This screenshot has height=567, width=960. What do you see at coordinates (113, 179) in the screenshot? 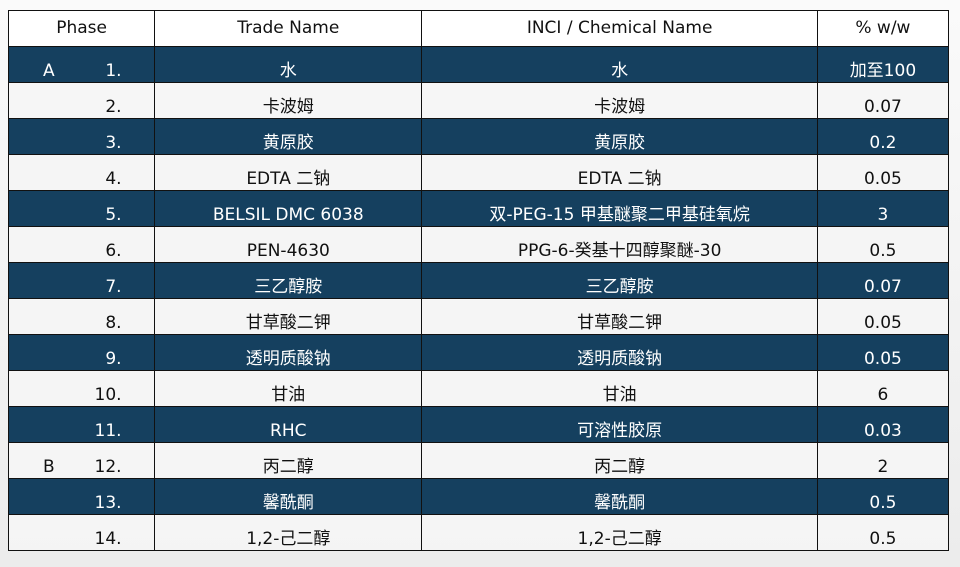
I see `item-number: 4.` at bounding box center [113, 179].